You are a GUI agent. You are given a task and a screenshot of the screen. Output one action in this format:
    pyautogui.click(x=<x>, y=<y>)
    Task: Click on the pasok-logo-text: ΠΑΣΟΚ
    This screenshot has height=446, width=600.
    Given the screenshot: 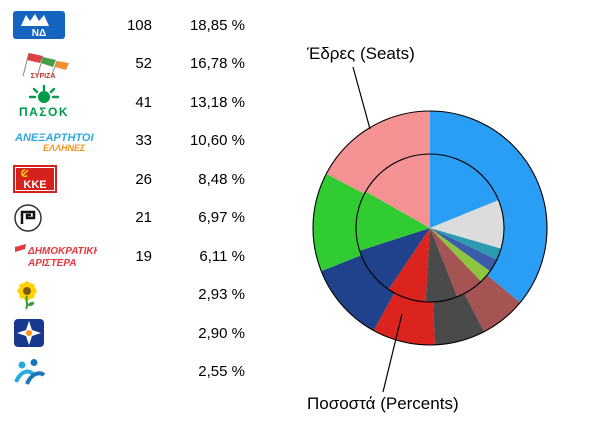 What is the action you would take?
    pyautogui.click(x=44, y=112)
    